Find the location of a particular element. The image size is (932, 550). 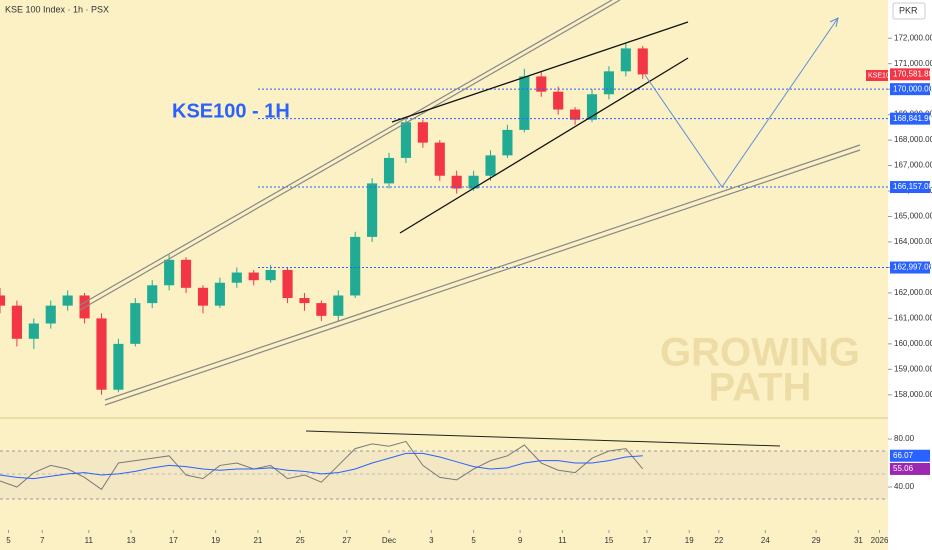

watermark-text: GROWING is located at coordinates (760, 353).